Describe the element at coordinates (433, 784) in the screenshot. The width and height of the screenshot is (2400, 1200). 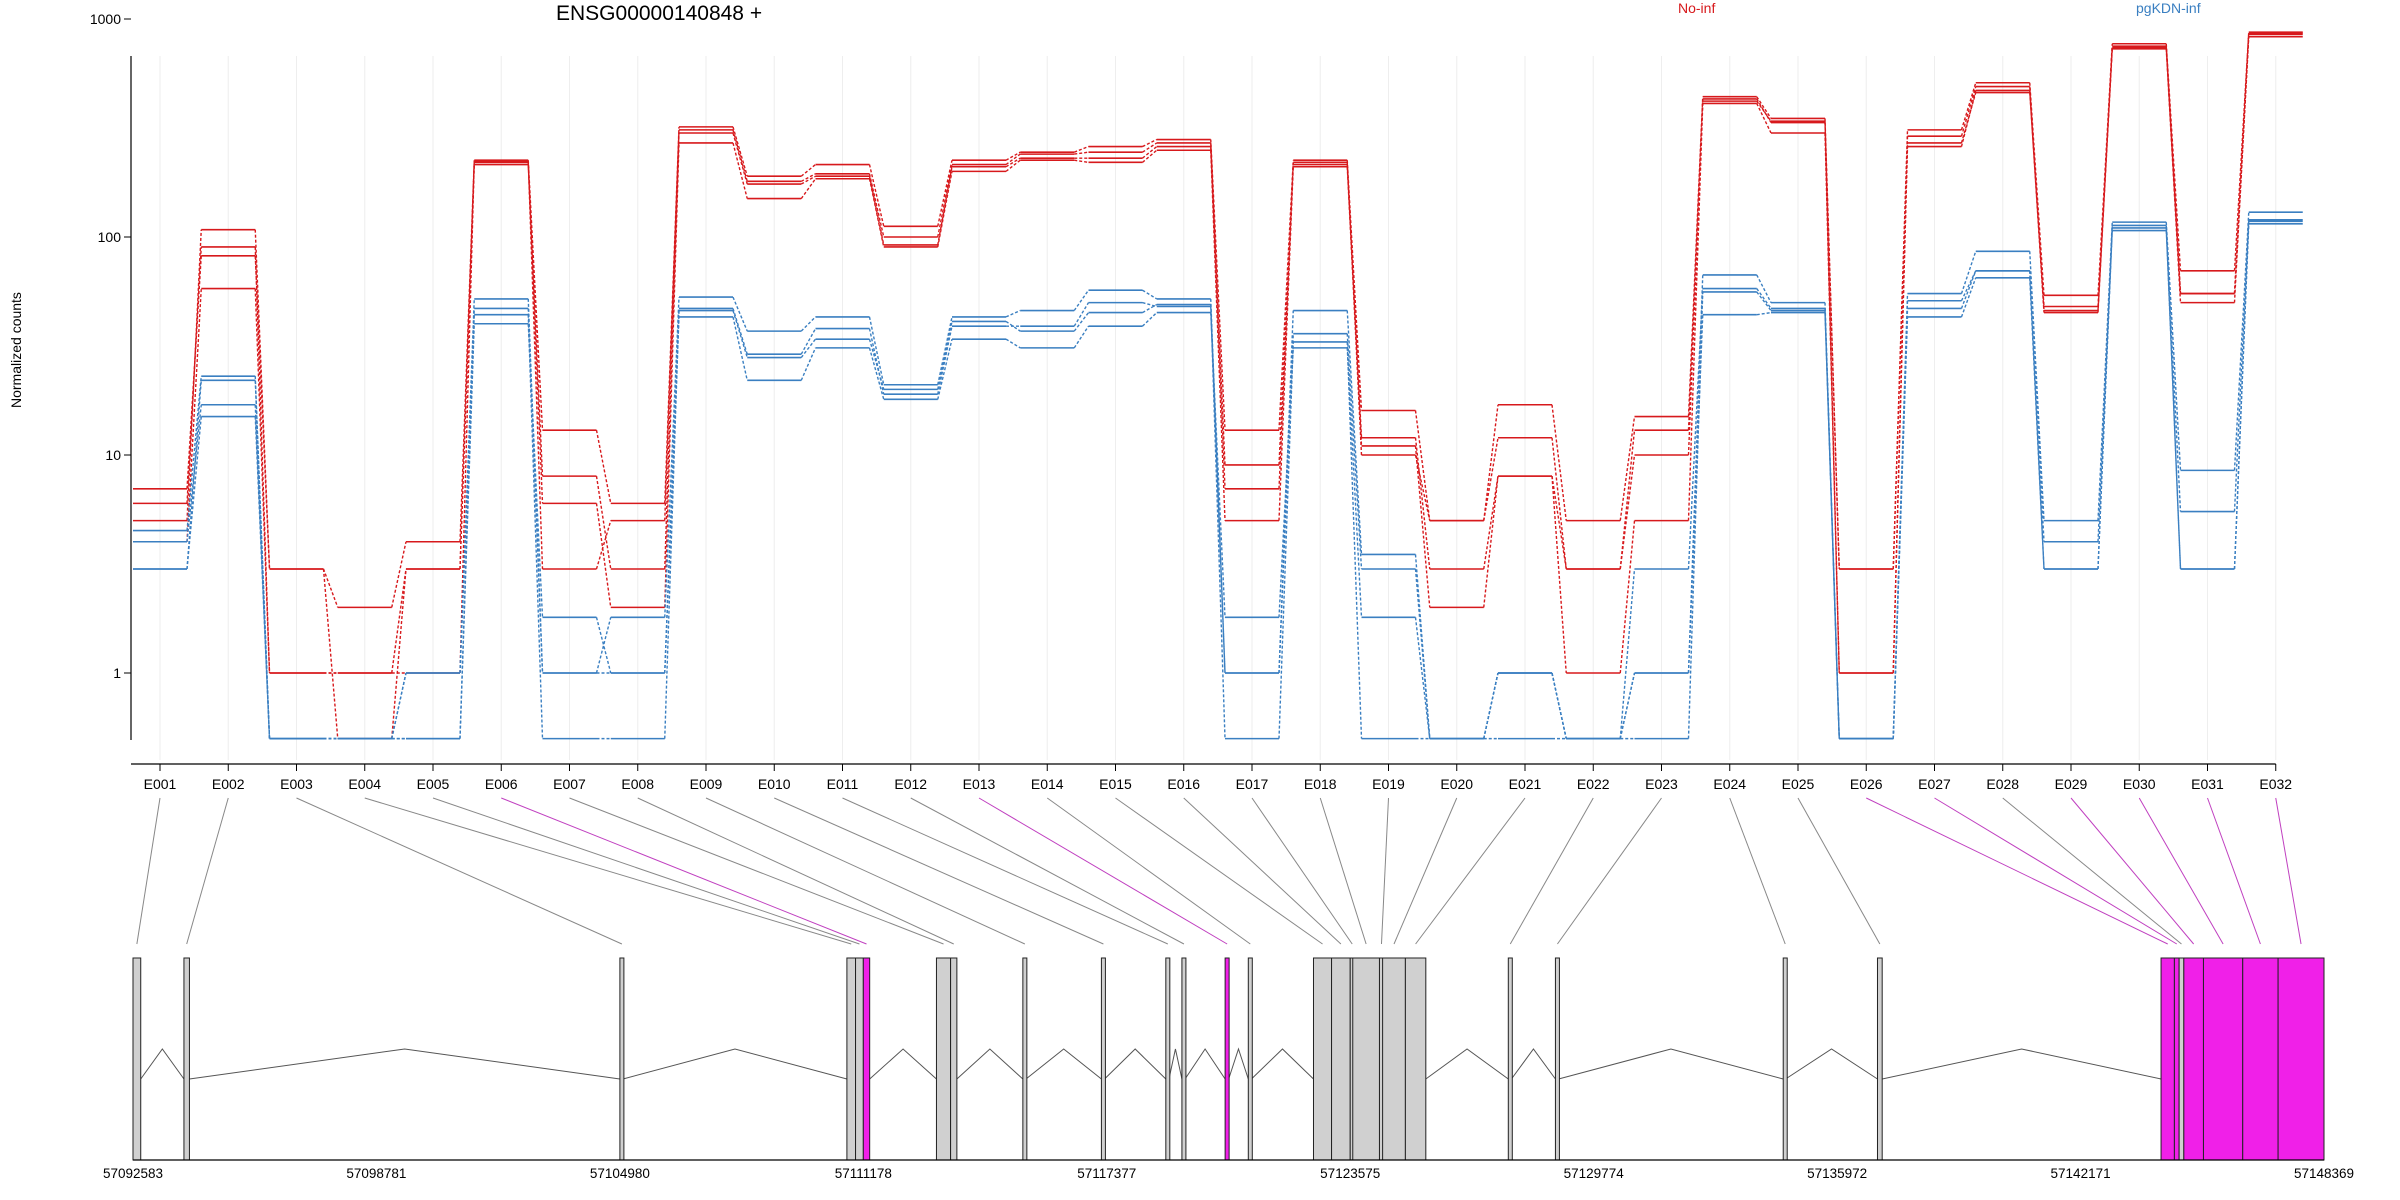
I see `x-tick-label-e005: E005` at that location.